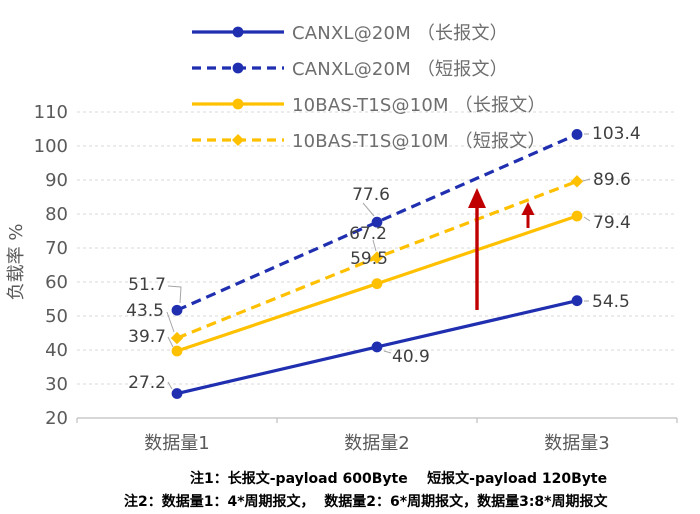  I want to click on data-label: 59.5, so click(369, 259).